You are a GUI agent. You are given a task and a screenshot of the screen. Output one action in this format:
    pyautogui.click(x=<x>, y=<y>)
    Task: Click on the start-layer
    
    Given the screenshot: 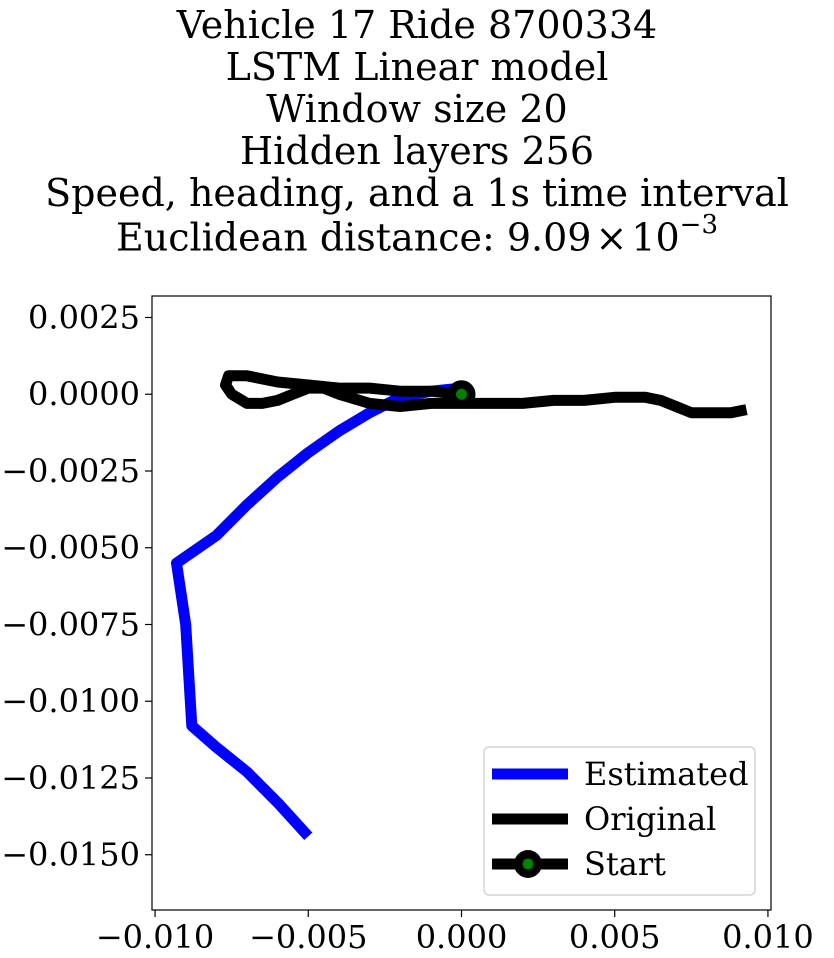 What is the action you would take?
    pyautogui.click(x=461, y=394)
    